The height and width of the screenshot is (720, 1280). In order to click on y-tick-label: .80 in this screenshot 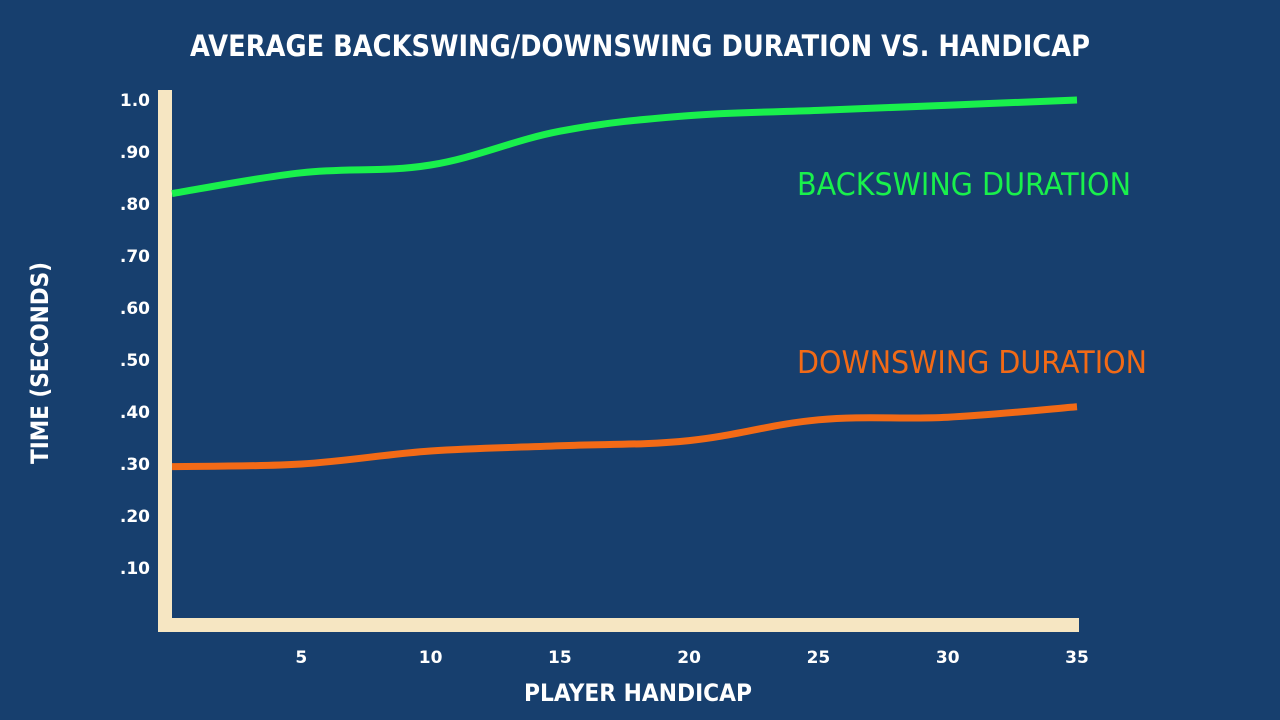, I will do `click(135, 205)`.